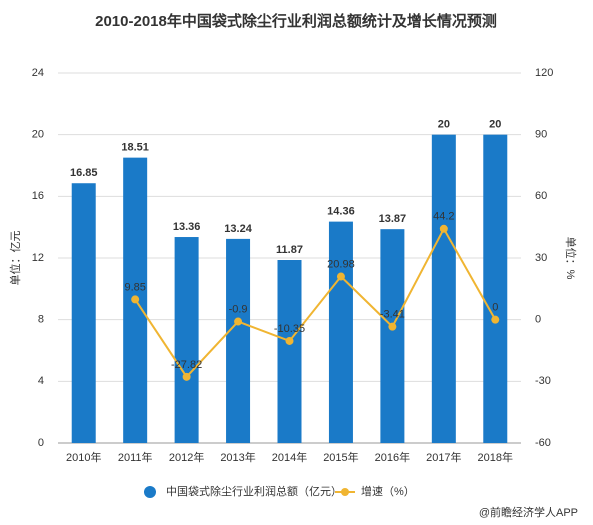  I want to click on y-tick-label: 24, so click(38, 73).